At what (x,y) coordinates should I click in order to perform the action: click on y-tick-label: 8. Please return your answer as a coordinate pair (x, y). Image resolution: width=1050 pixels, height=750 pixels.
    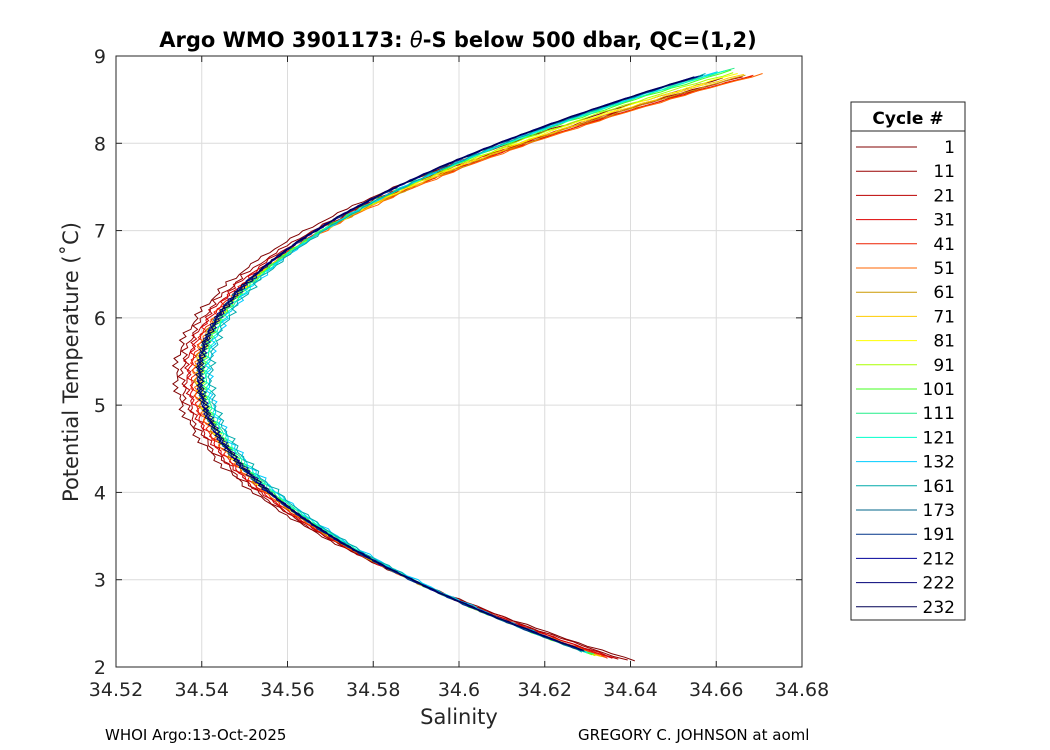
    Looking at the image, I should click on (100, 144).